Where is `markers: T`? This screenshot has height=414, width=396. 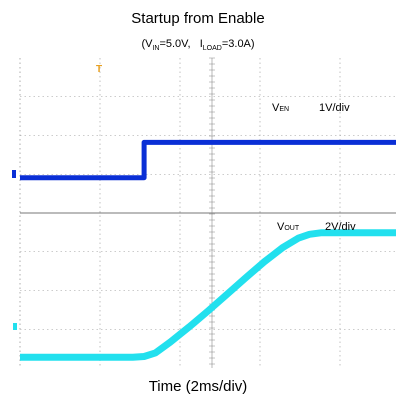 markers: T is located at coordinates (57, 197).